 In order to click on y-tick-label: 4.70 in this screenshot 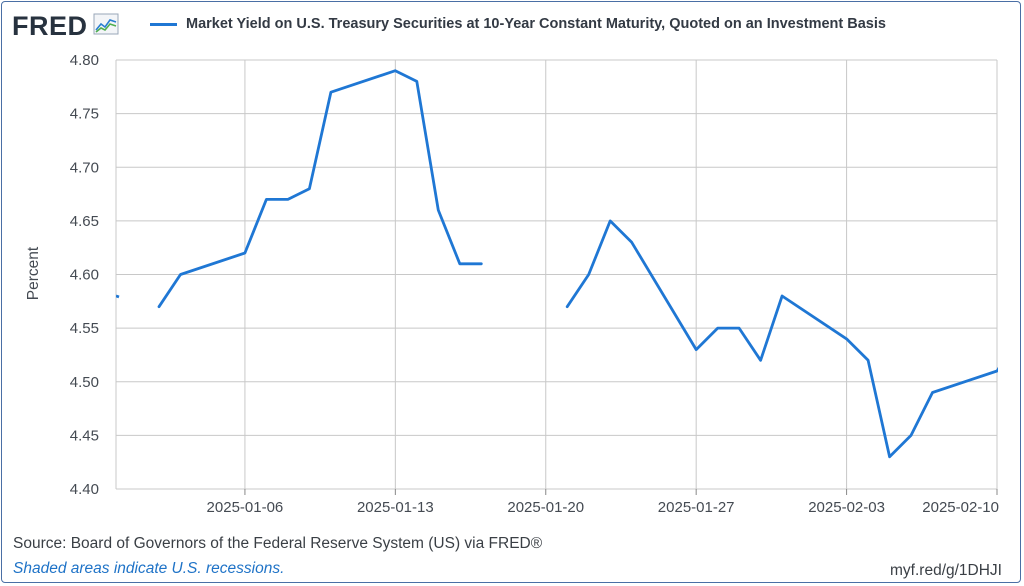, I will do `click(84, 167)`.